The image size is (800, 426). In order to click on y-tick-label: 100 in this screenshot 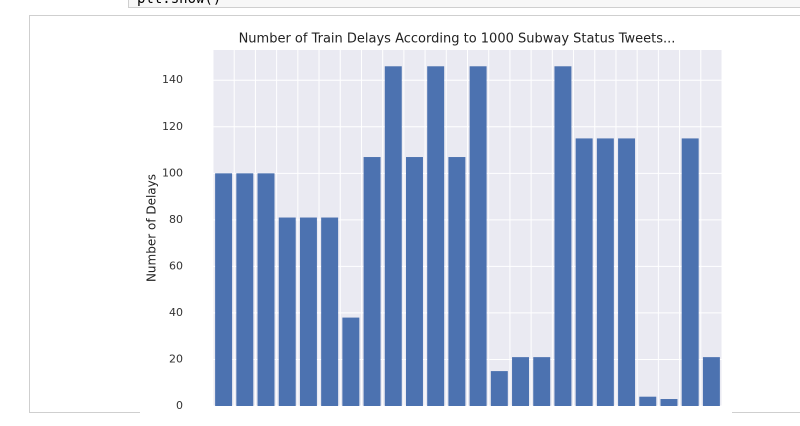, I will do `click(172, 172)`.